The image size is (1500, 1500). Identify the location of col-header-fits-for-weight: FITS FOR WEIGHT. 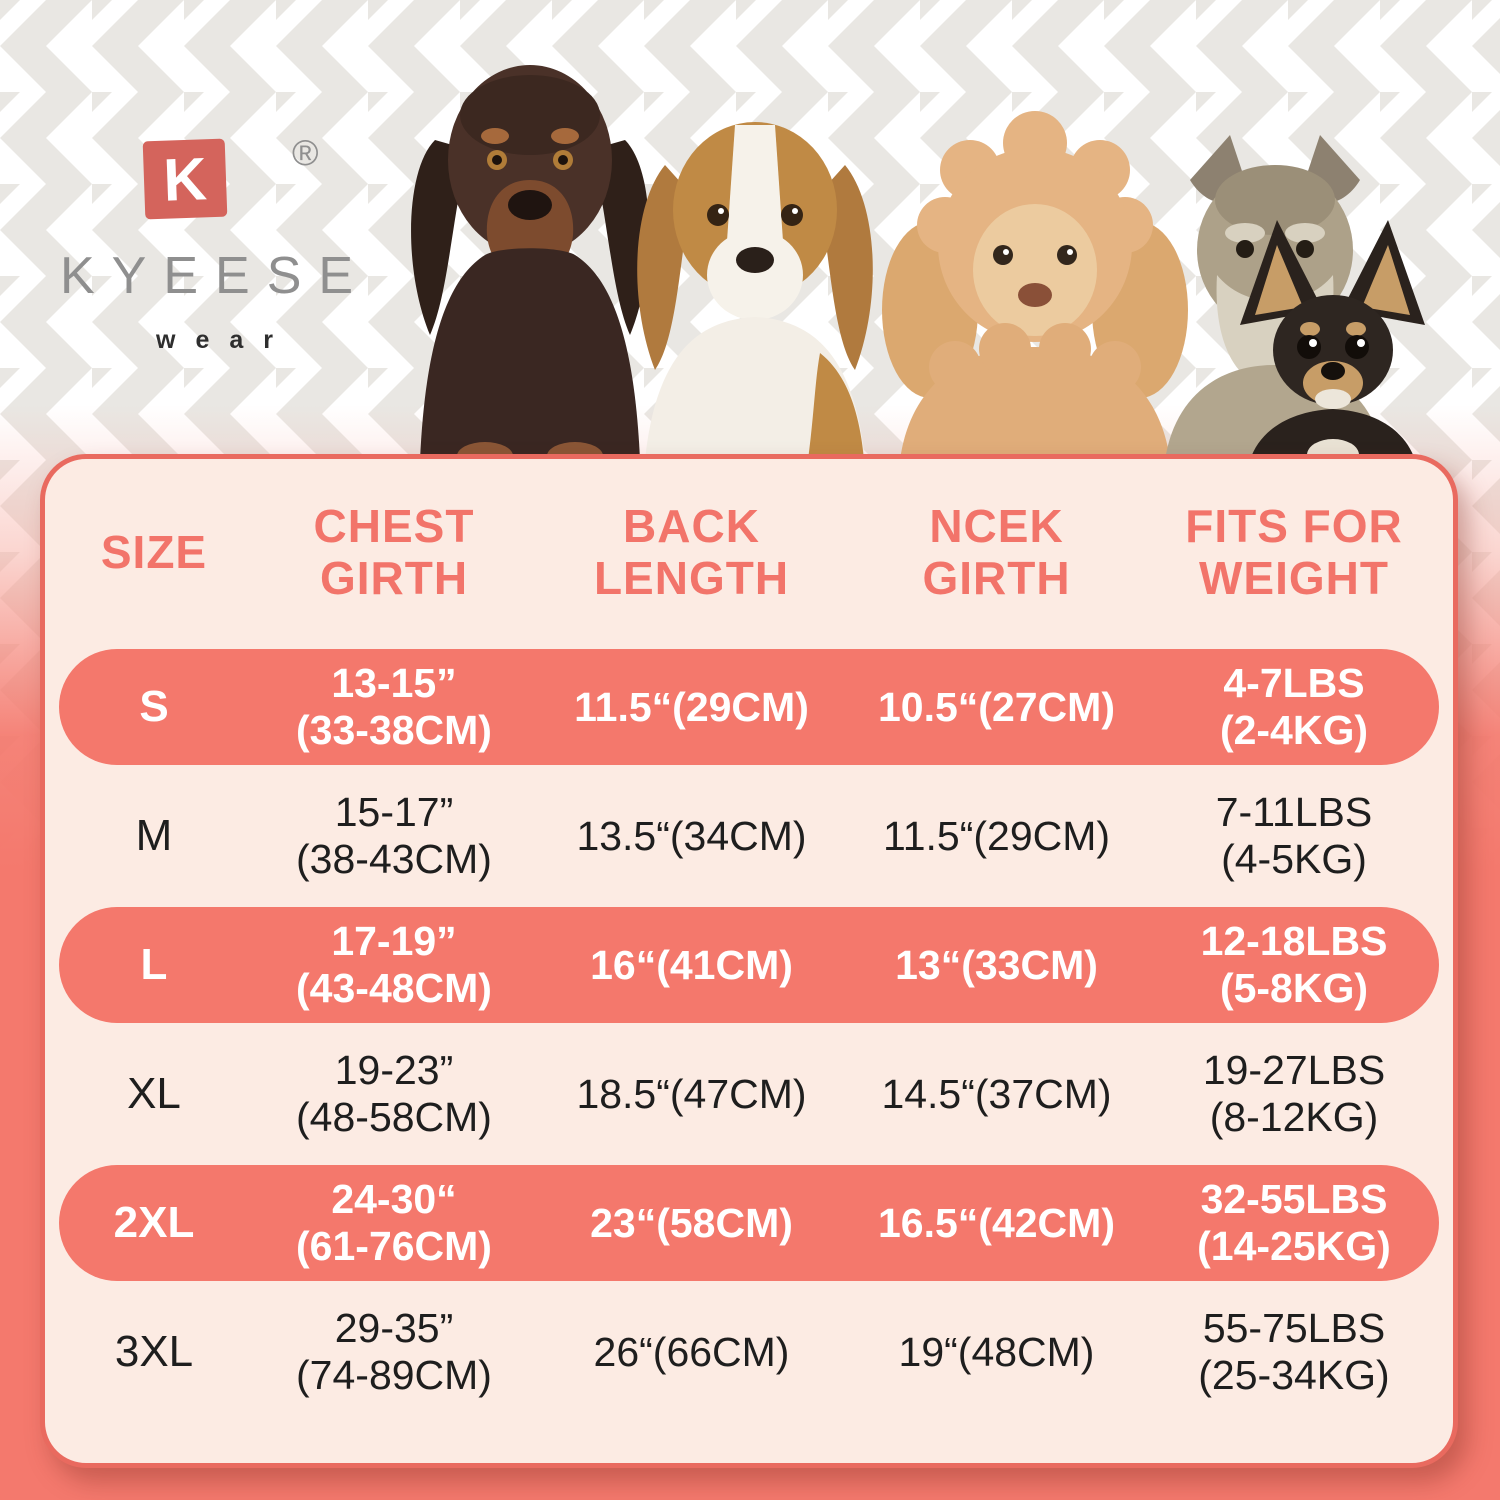
(1294, 553).